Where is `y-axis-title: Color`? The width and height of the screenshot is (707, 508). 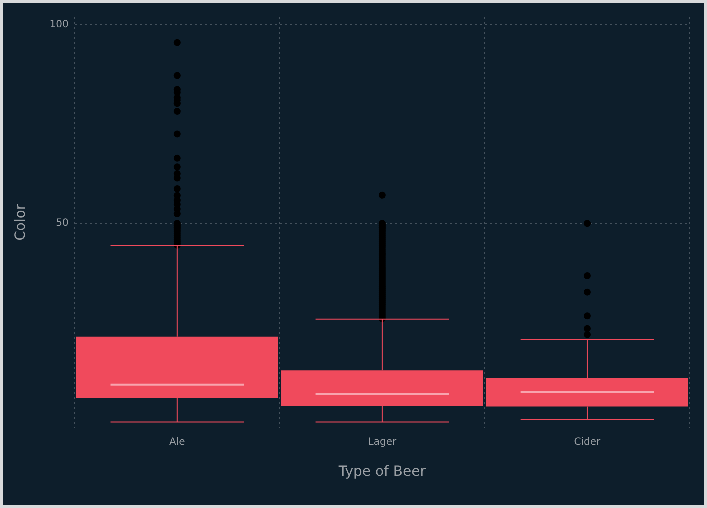 y-axis-title: Color is located at coordinates (21, 222).